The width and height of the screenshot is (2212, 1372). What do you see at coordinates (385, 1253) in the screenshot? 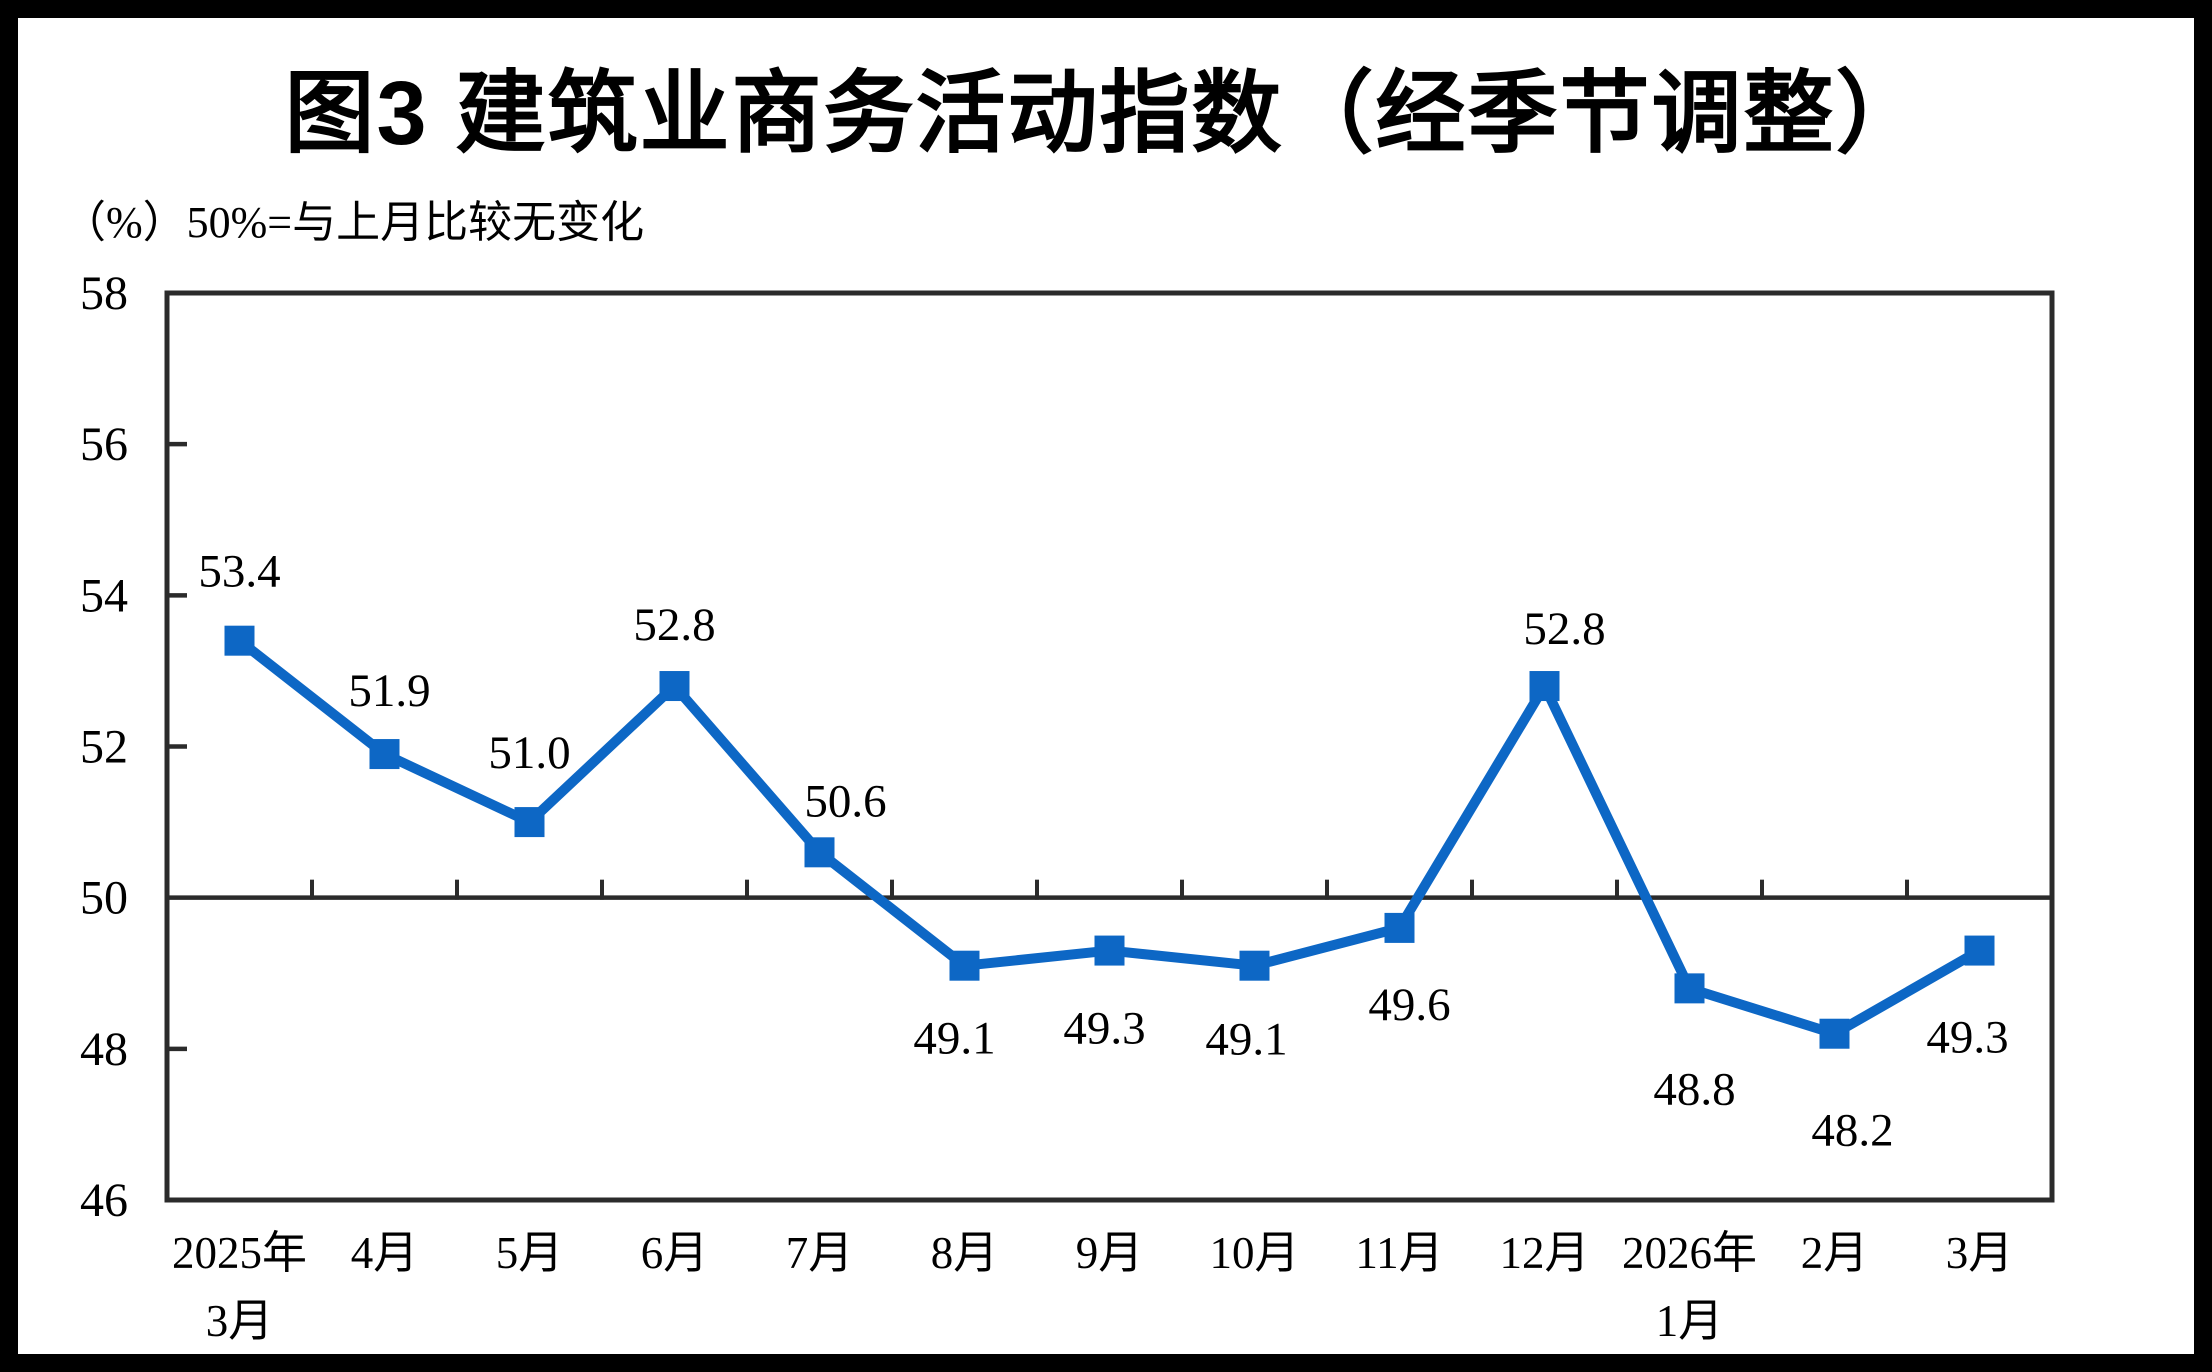
I see `x-tick-label: 4月` at bounding box center [385, 1253].